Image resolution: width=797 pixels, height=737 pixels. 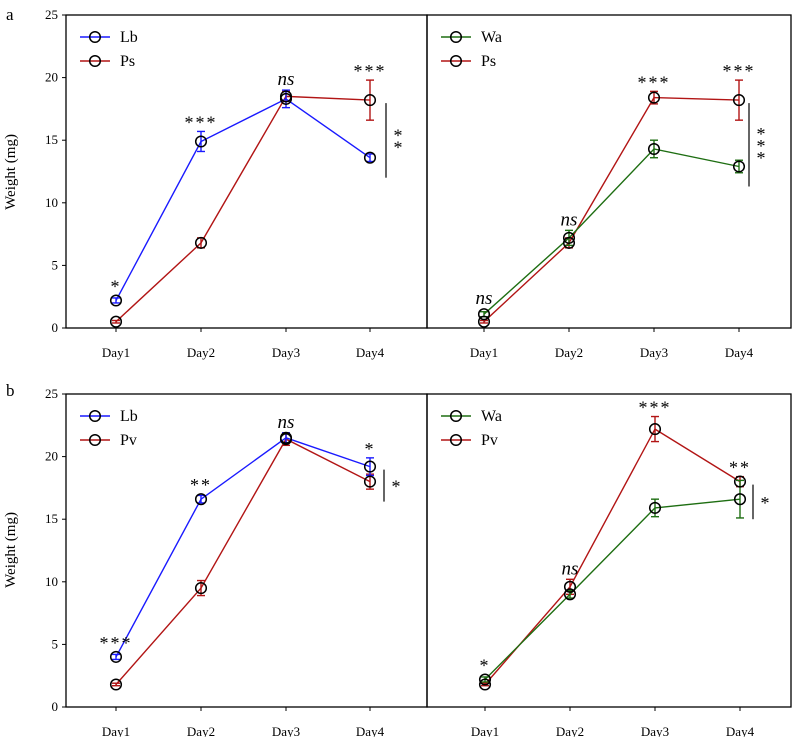 I want to click on series-Pv, so click(x=243, y=559).